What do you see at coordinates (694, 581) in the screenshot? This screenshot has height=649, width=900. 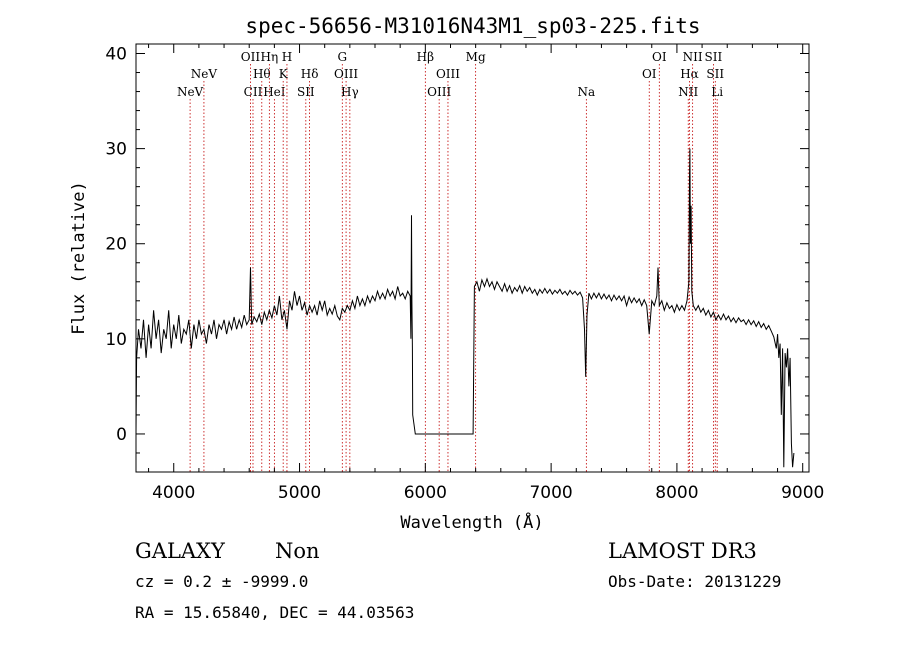 I see `obs-date: Obs-Date: 20131229` at bounding box center [694, 581].